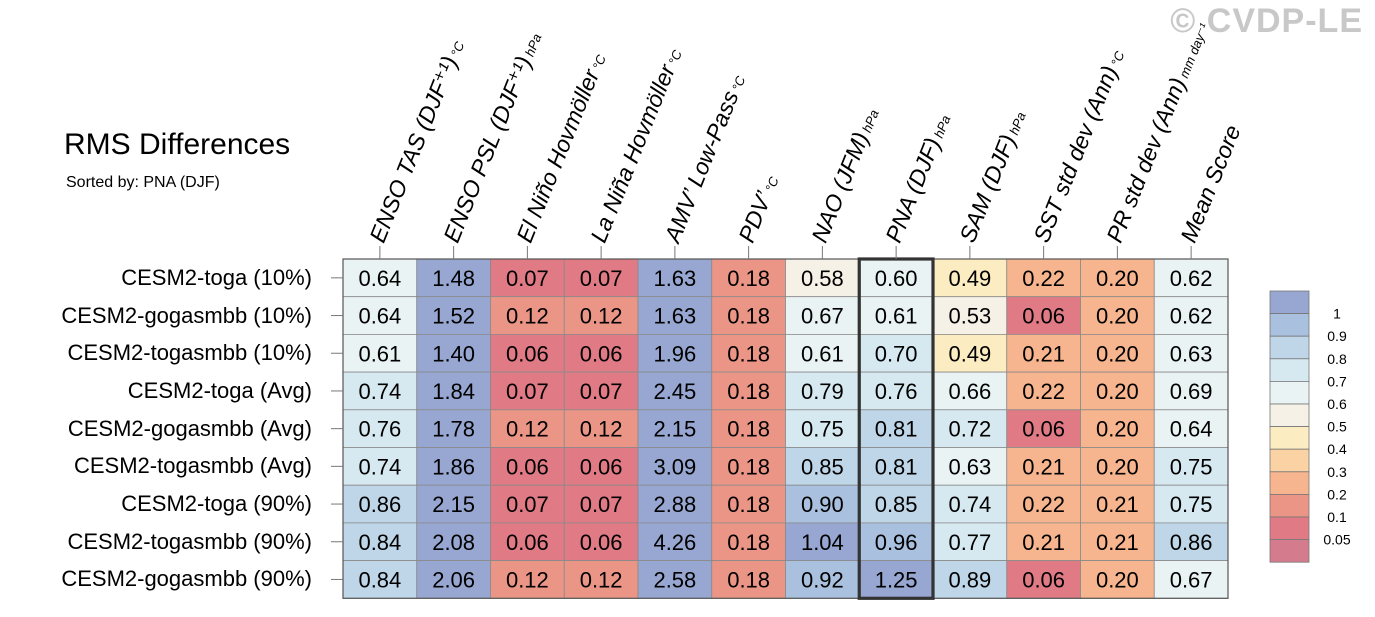  I want to click on cell-value: 1.48, so click(453, 278).